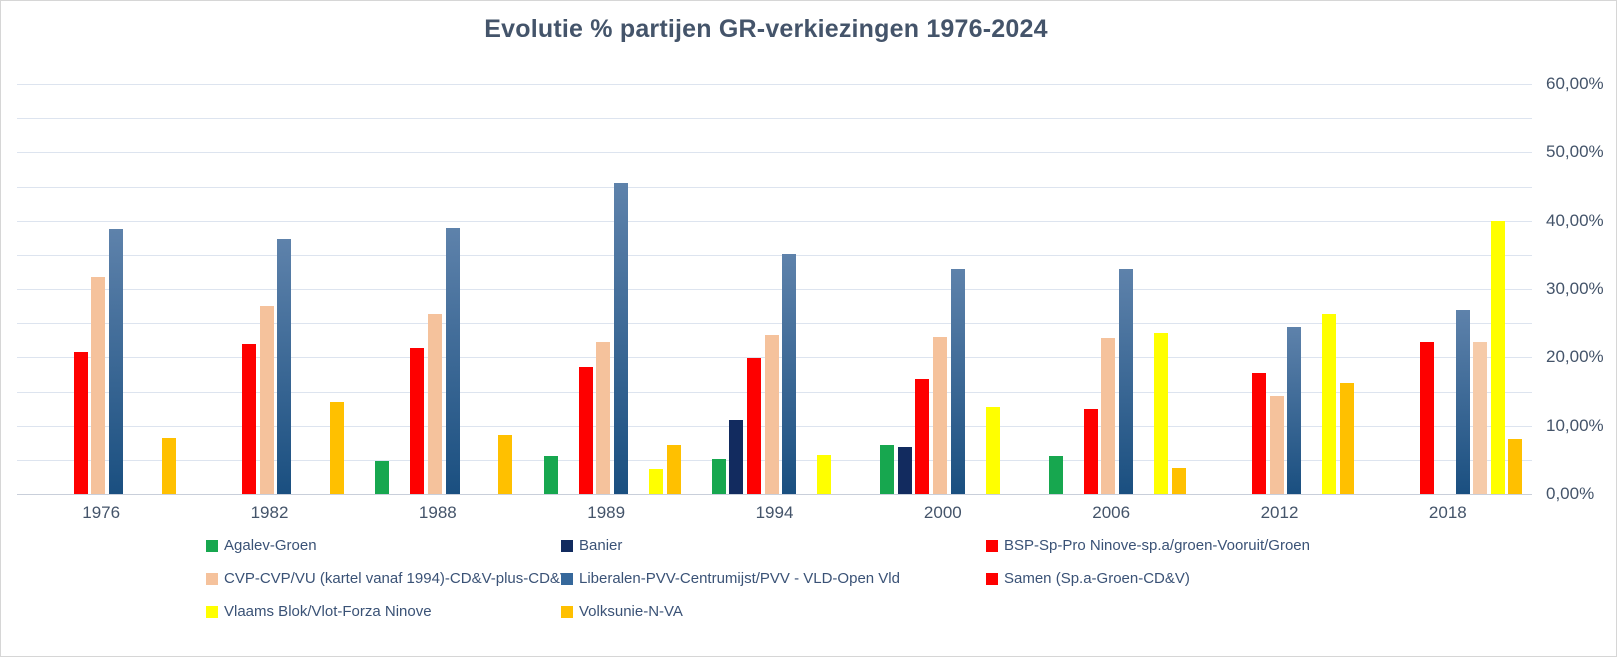 The image size is (1617, 657). Describe the element at coordinates (1575, 425) in the screenshot. I see `y-axis-tick-label: 10,00%` at that location.